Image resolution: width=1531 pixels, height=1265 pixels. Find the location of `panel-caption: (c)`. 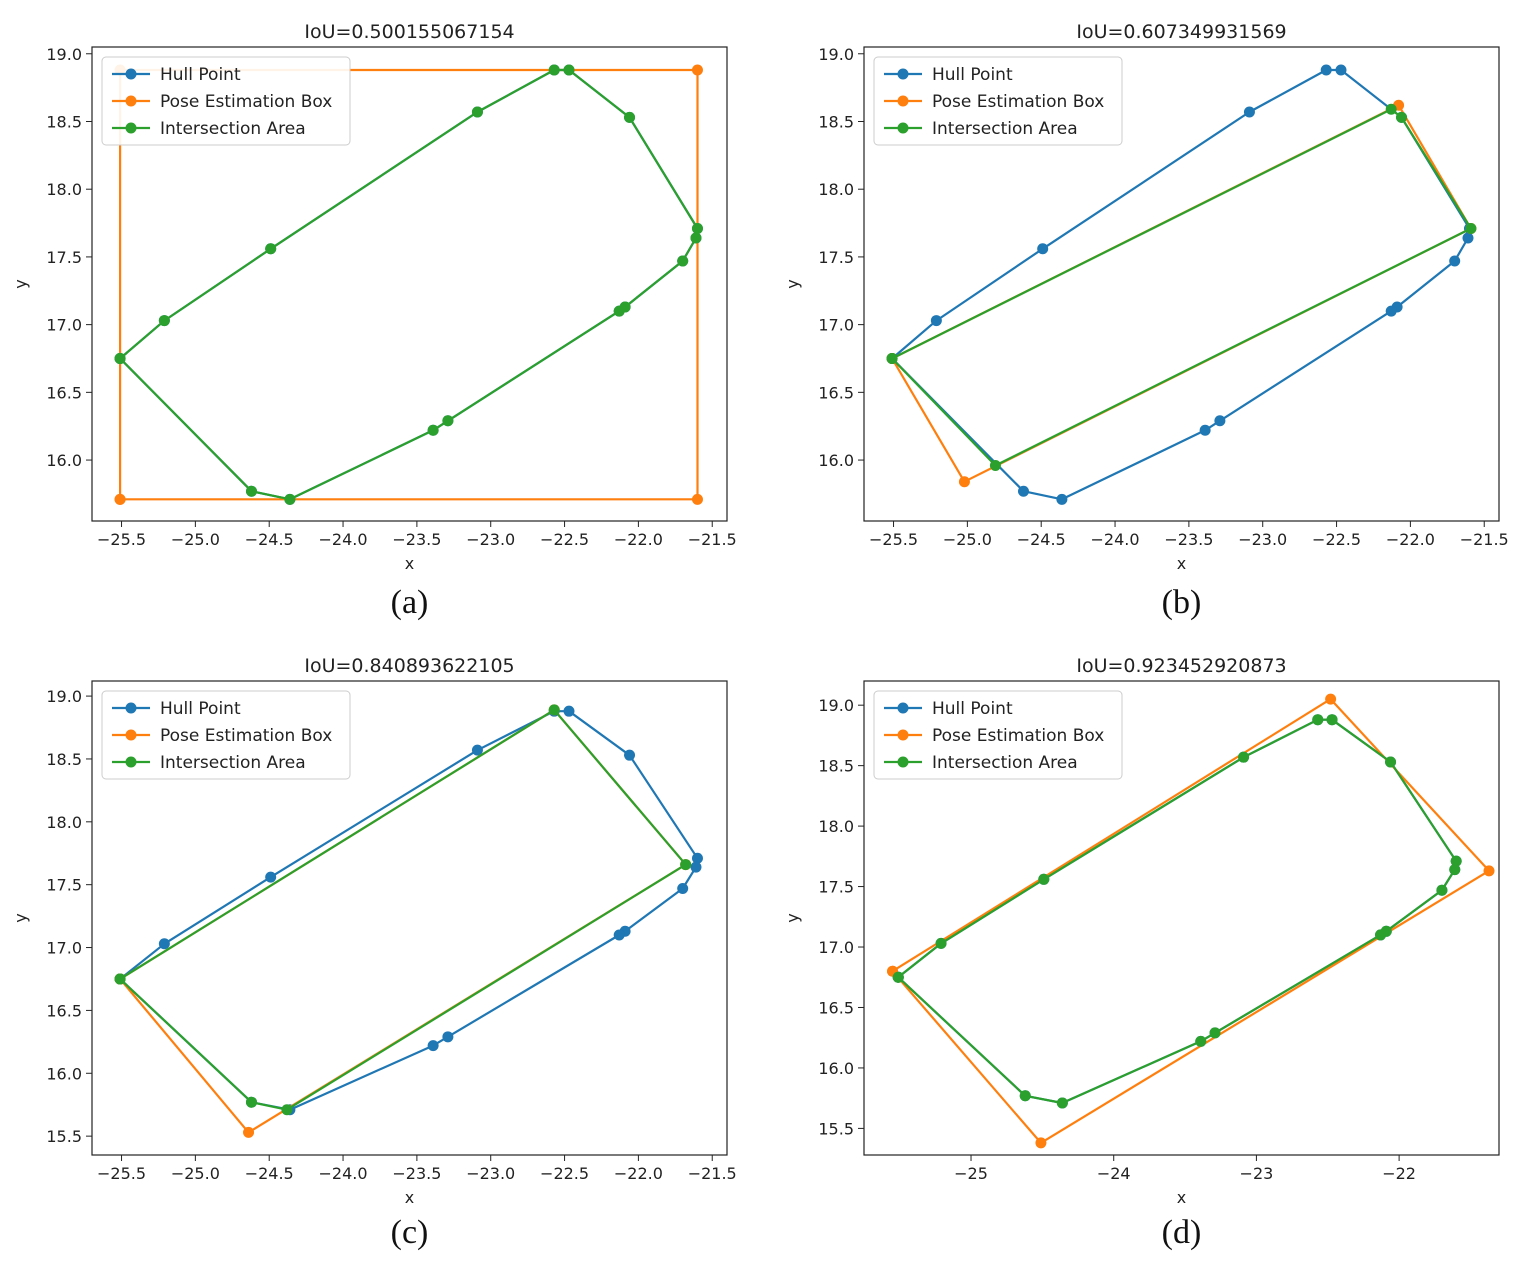

panel-caption: (c) is located at coordinates (410, 1232).